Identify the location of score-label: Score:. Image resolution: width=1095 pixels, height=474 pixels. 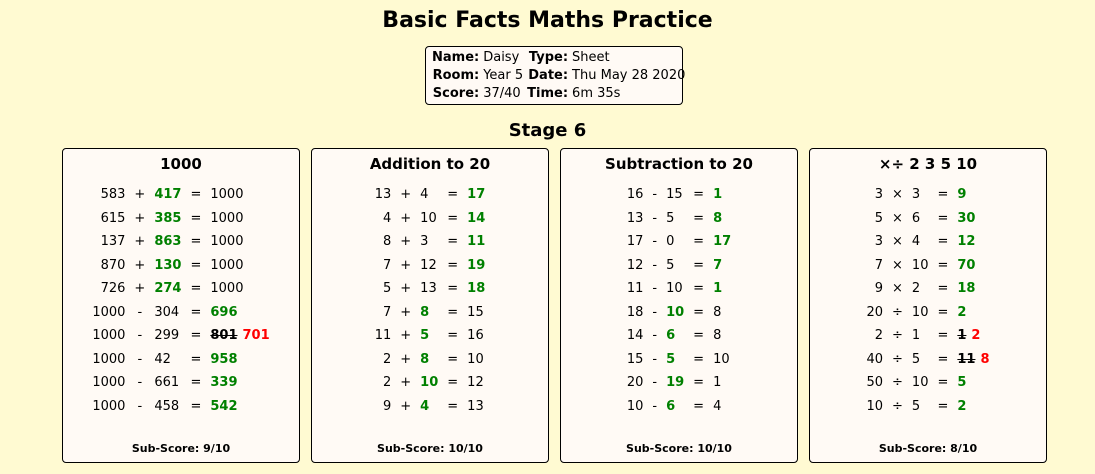
(456, 93).